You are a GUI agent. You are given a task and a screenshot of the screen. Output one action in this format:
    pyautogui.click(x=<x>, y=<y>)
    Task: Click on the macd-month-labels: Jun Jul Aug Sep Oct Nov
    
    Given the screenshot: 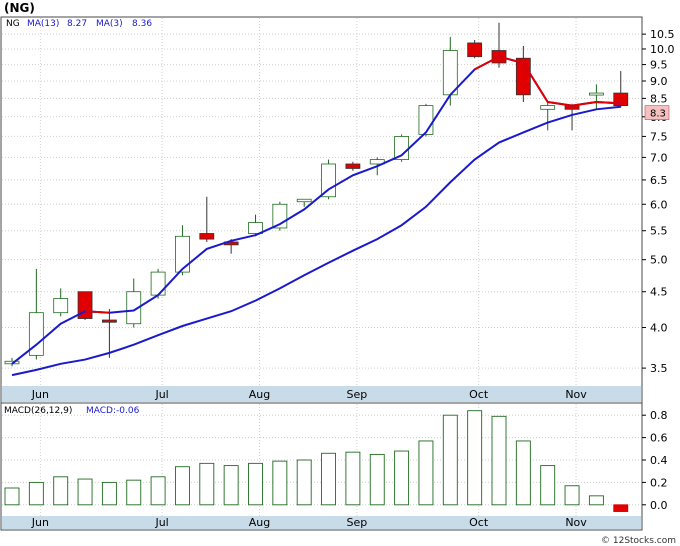 What is the action you would take?
    pyautogui.click(x=309, y=522)
    